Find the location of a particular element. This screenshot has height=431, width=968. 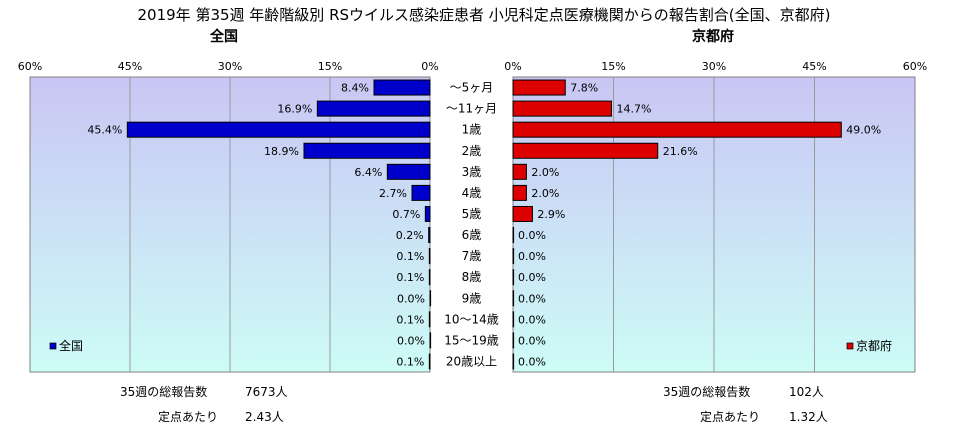

right-legend-label: 京都府 is located at coordinates (874, 345).